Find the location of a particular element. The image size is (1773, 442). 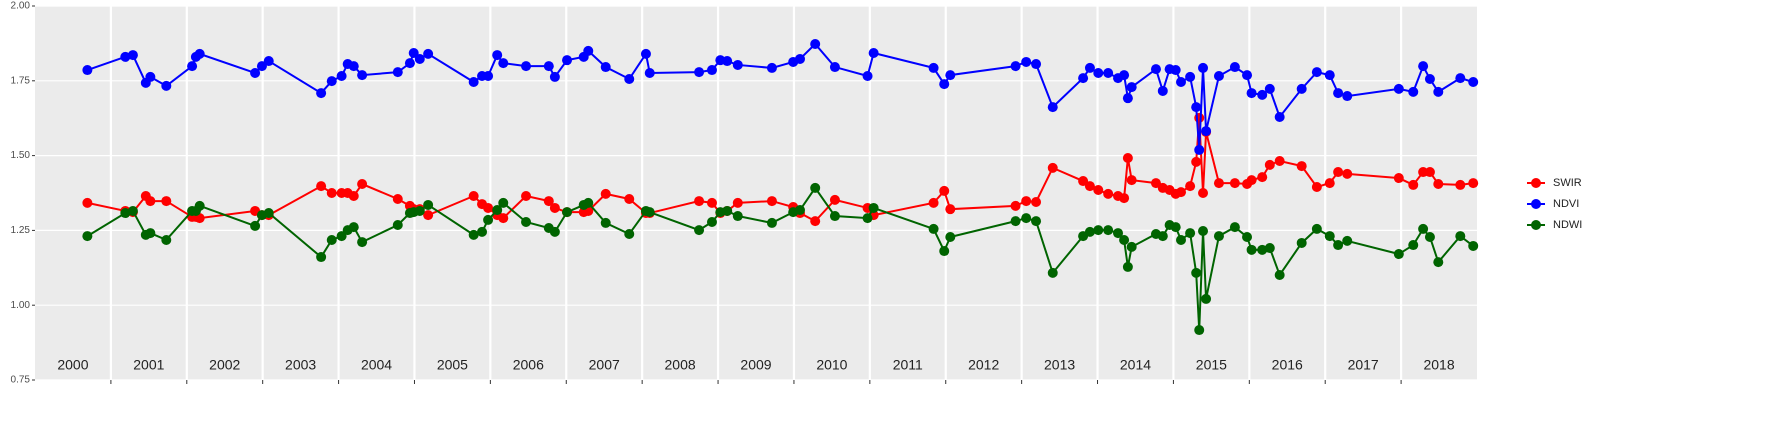

x-tick-label: 2018 is located at coordinates (1438, 365).